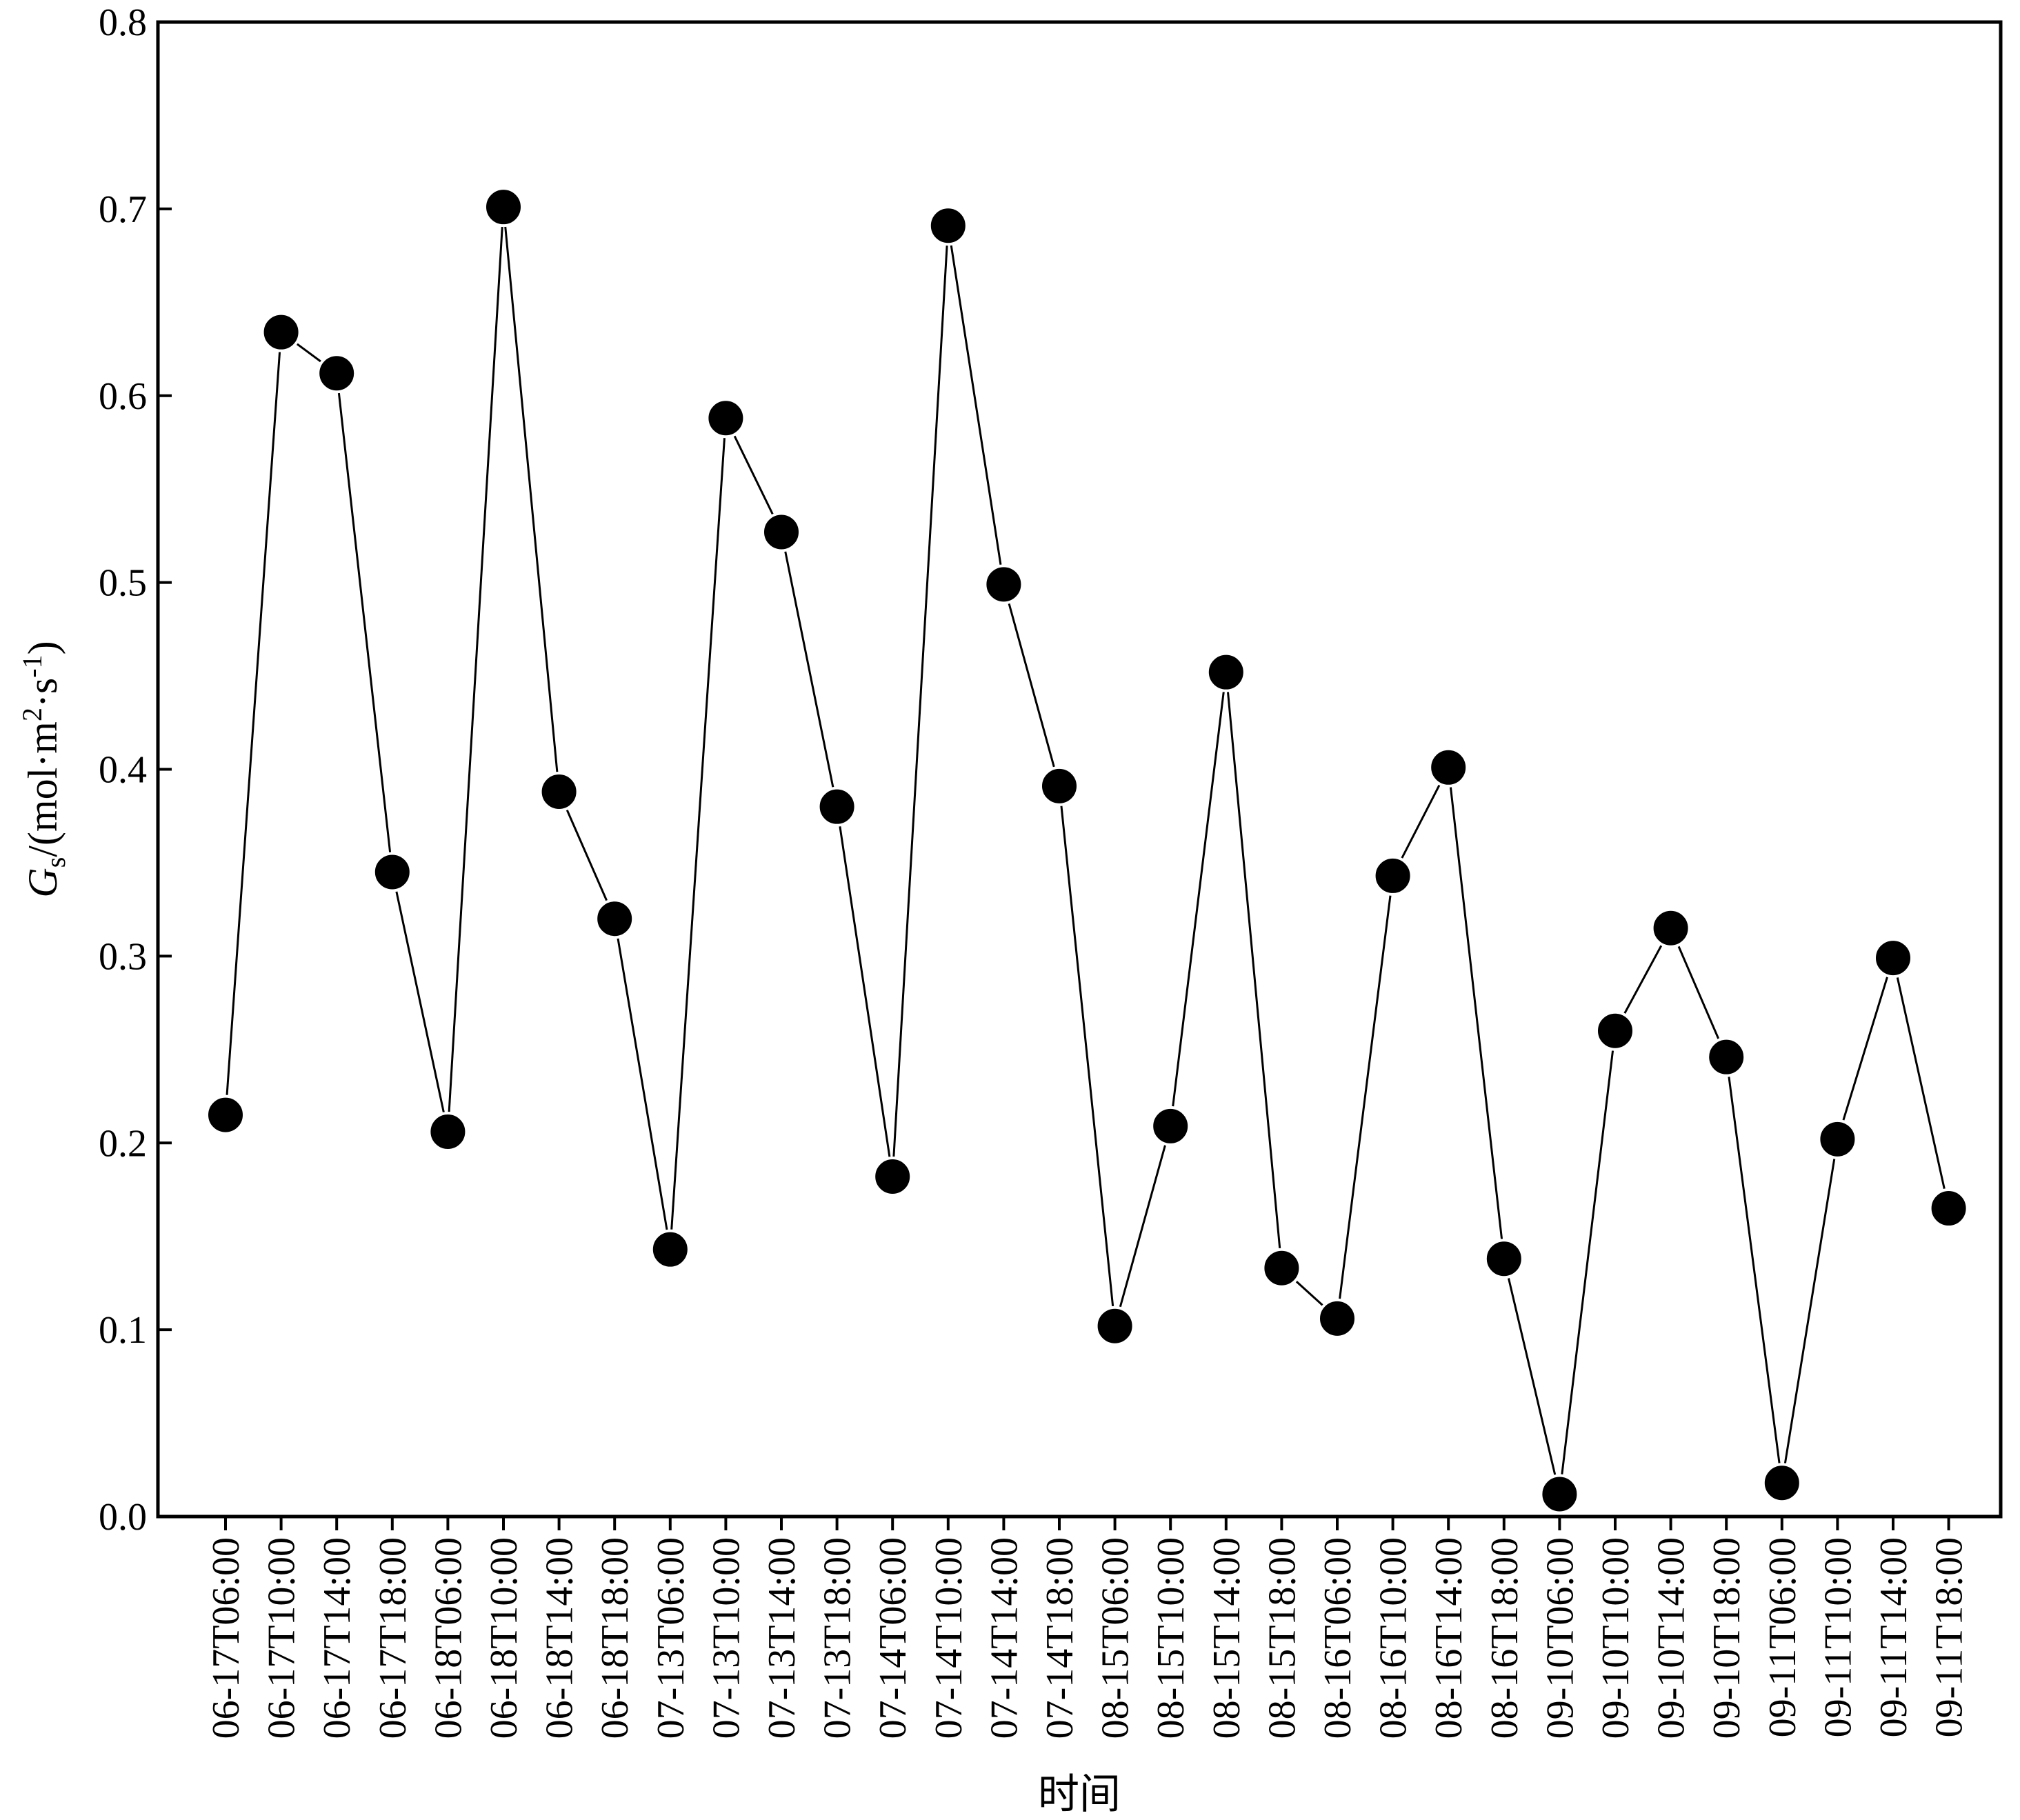  I want to click on x-axis-title: 时间, so click(1079, 1795).